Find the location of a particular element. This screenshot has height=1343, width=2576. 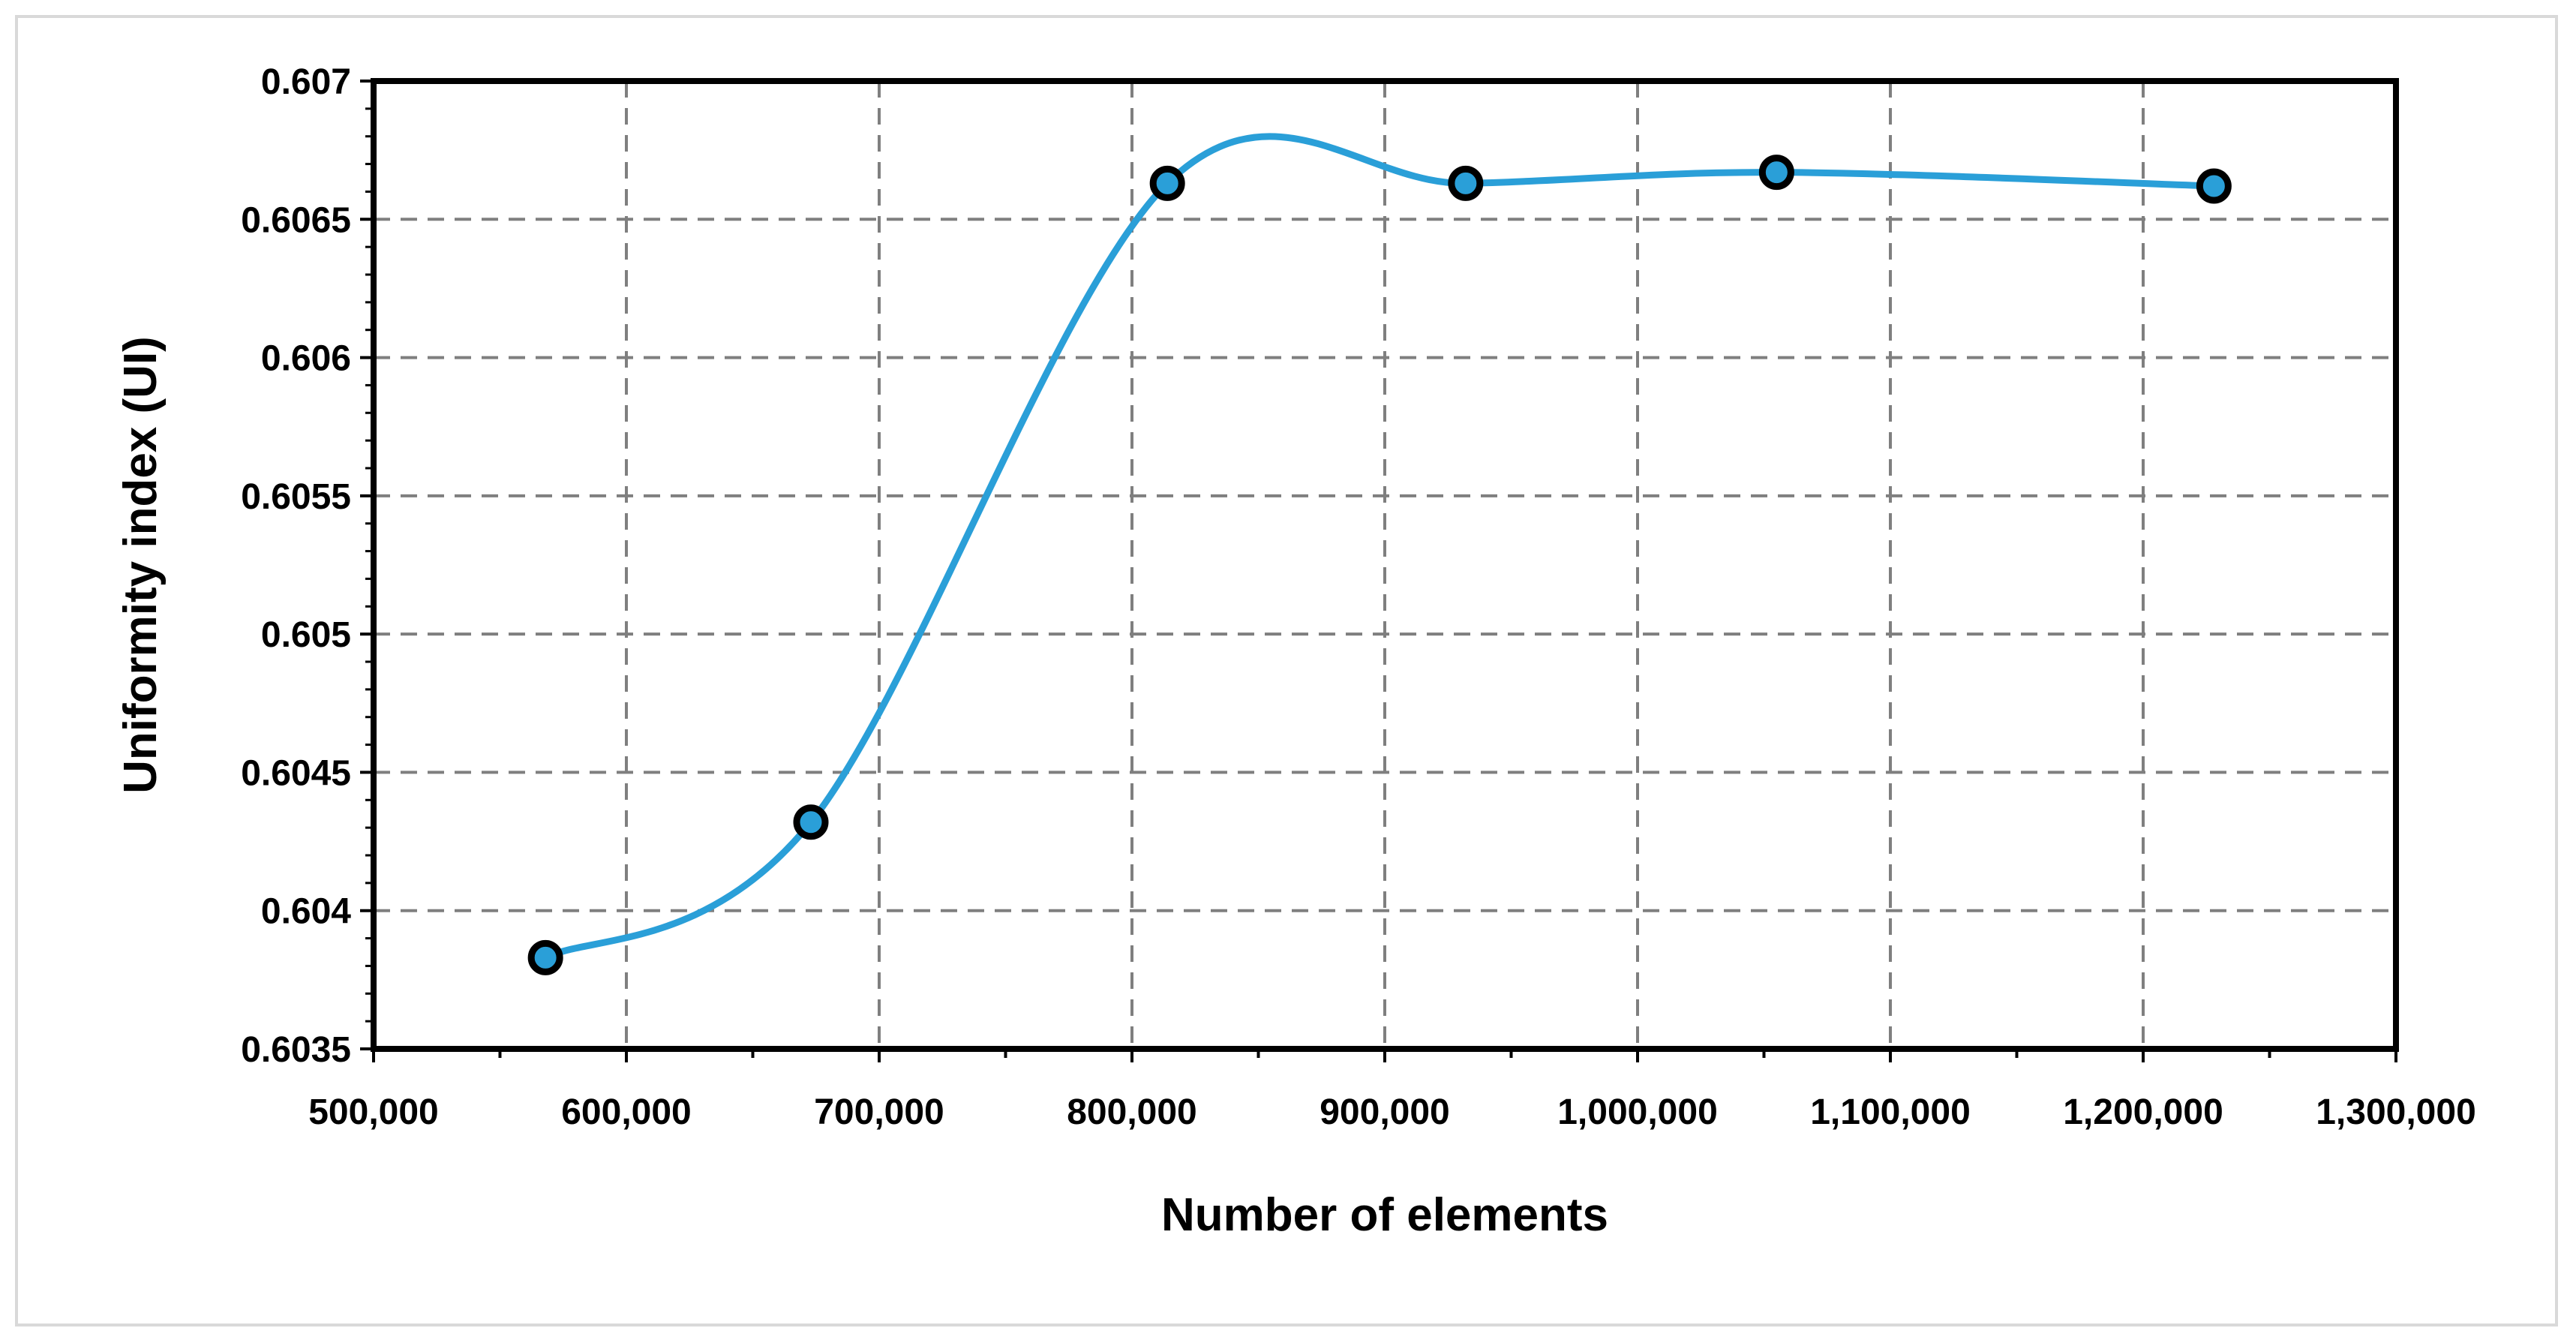

y-tick-label: 0.607 is located at coordinates (306, 82).